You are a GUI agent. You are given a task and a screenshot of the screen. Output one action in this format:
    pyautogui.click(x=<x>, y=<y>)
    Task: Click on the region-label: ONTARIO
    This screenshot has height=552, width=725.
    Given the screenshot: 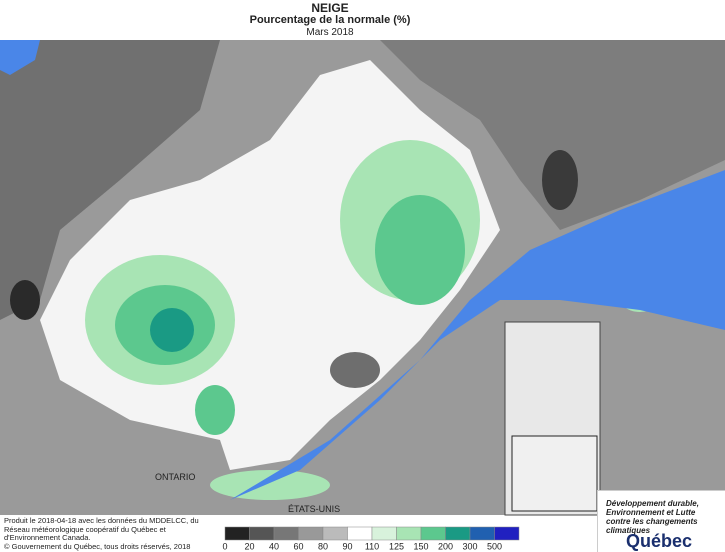 What is the action you would take?
    pyautogui.click(x=175, y=477)
    